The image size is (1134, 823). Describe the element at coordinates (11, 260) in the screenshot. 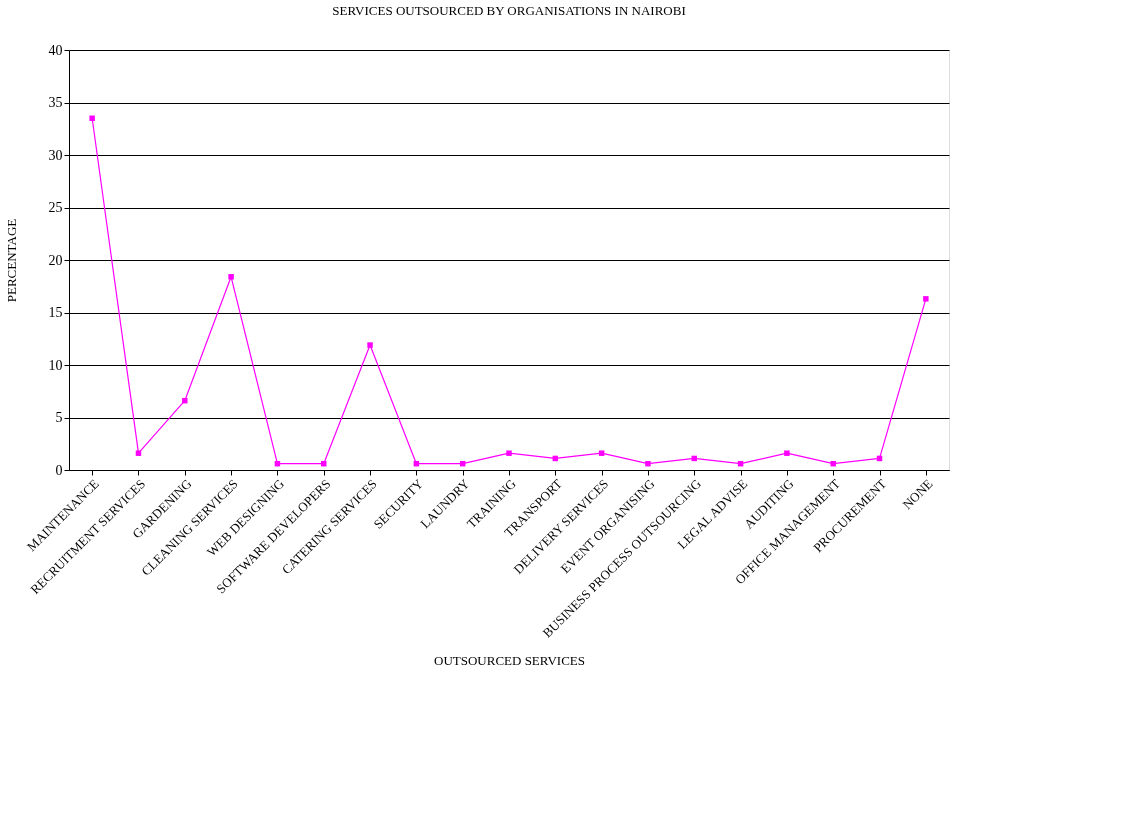

I see `y-axis-title: PERCENTAGE` at that location.